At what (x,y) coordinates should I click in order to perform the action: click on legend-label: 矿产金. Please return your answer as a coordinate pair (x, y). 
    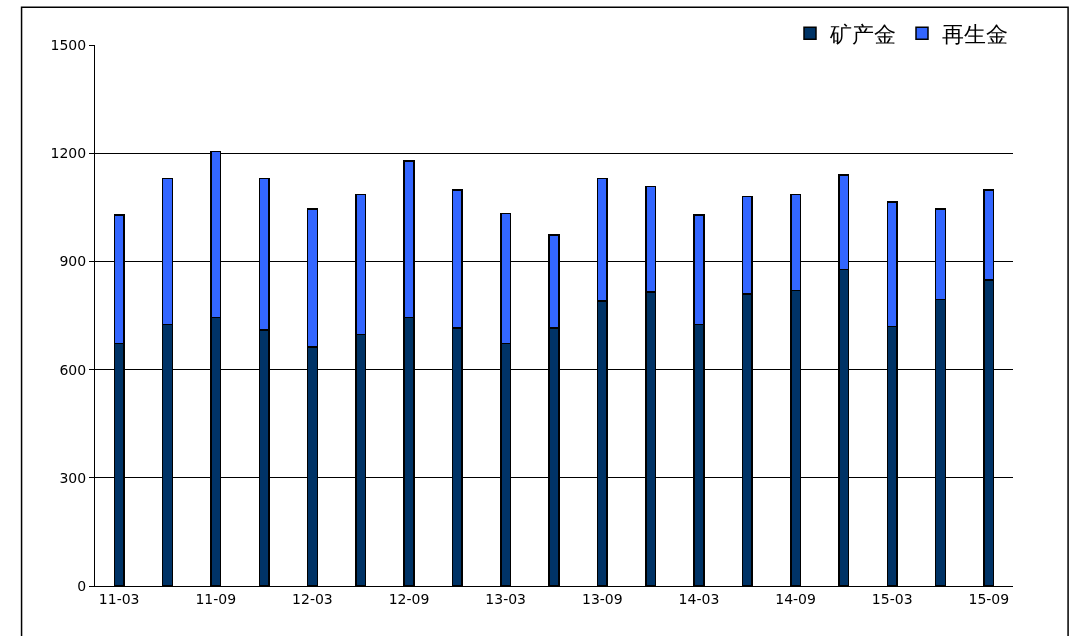
    Looking at the image, I should click on (862, 34).